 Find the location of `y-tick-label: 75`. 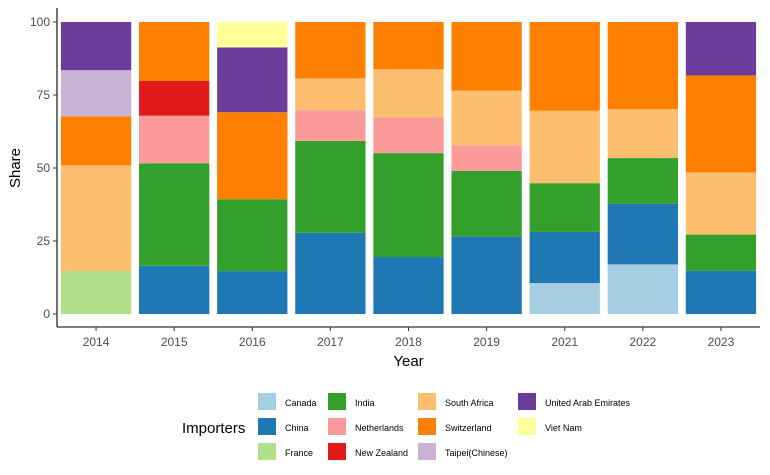

y-tick-label: 75 is located at coordinates (44, 95).